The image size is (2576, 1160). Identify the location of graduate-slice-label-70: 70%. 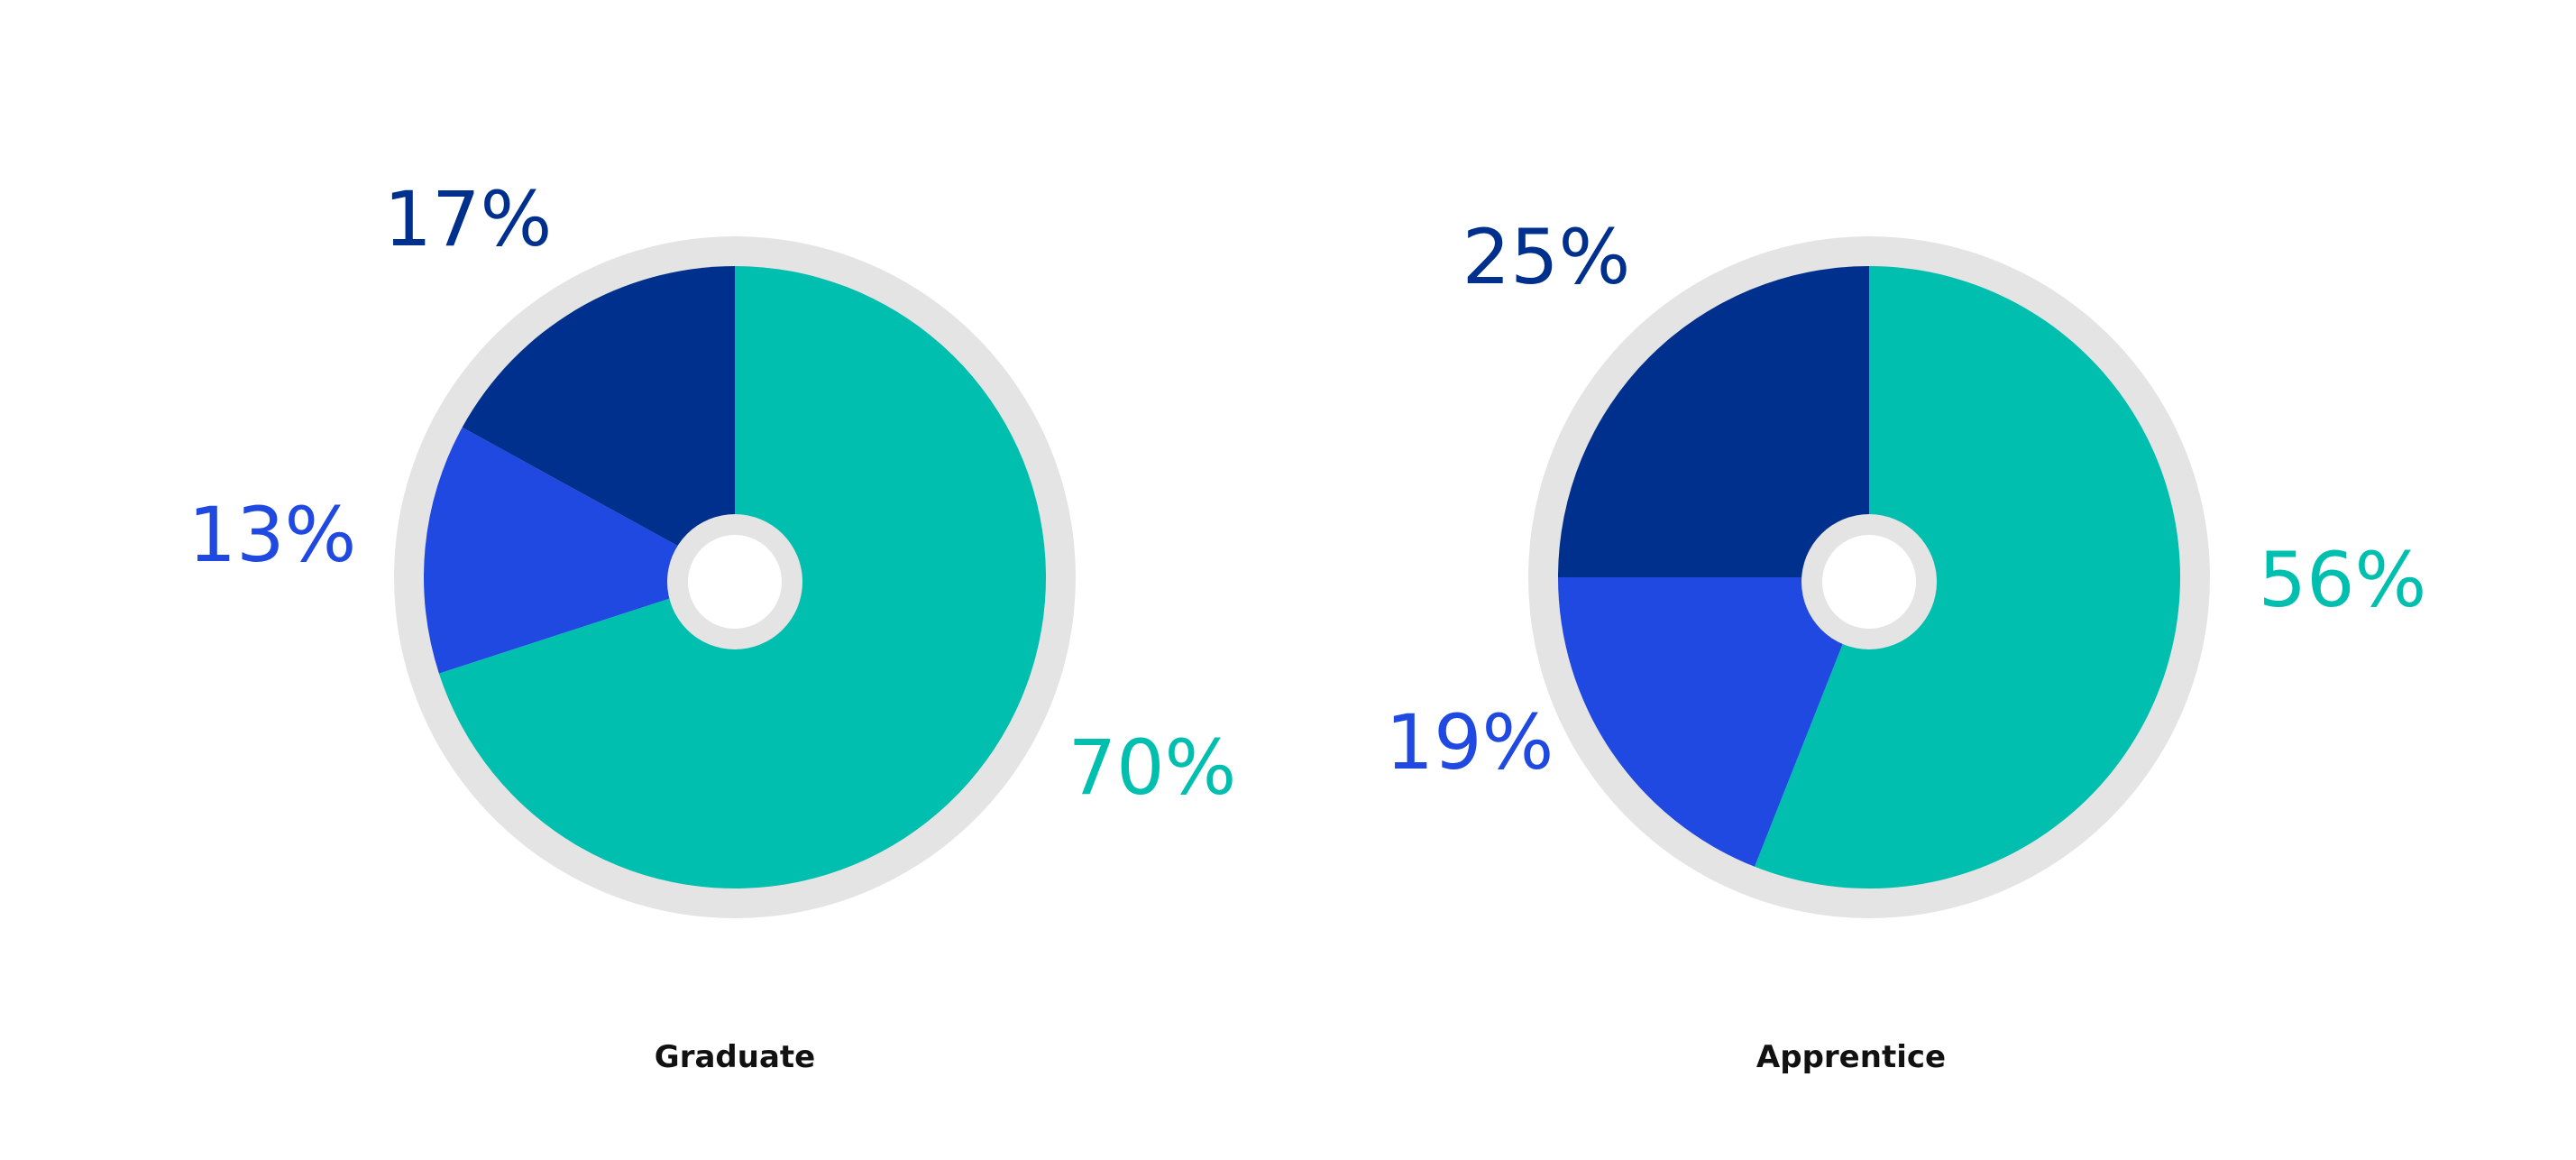
(1152, 768).